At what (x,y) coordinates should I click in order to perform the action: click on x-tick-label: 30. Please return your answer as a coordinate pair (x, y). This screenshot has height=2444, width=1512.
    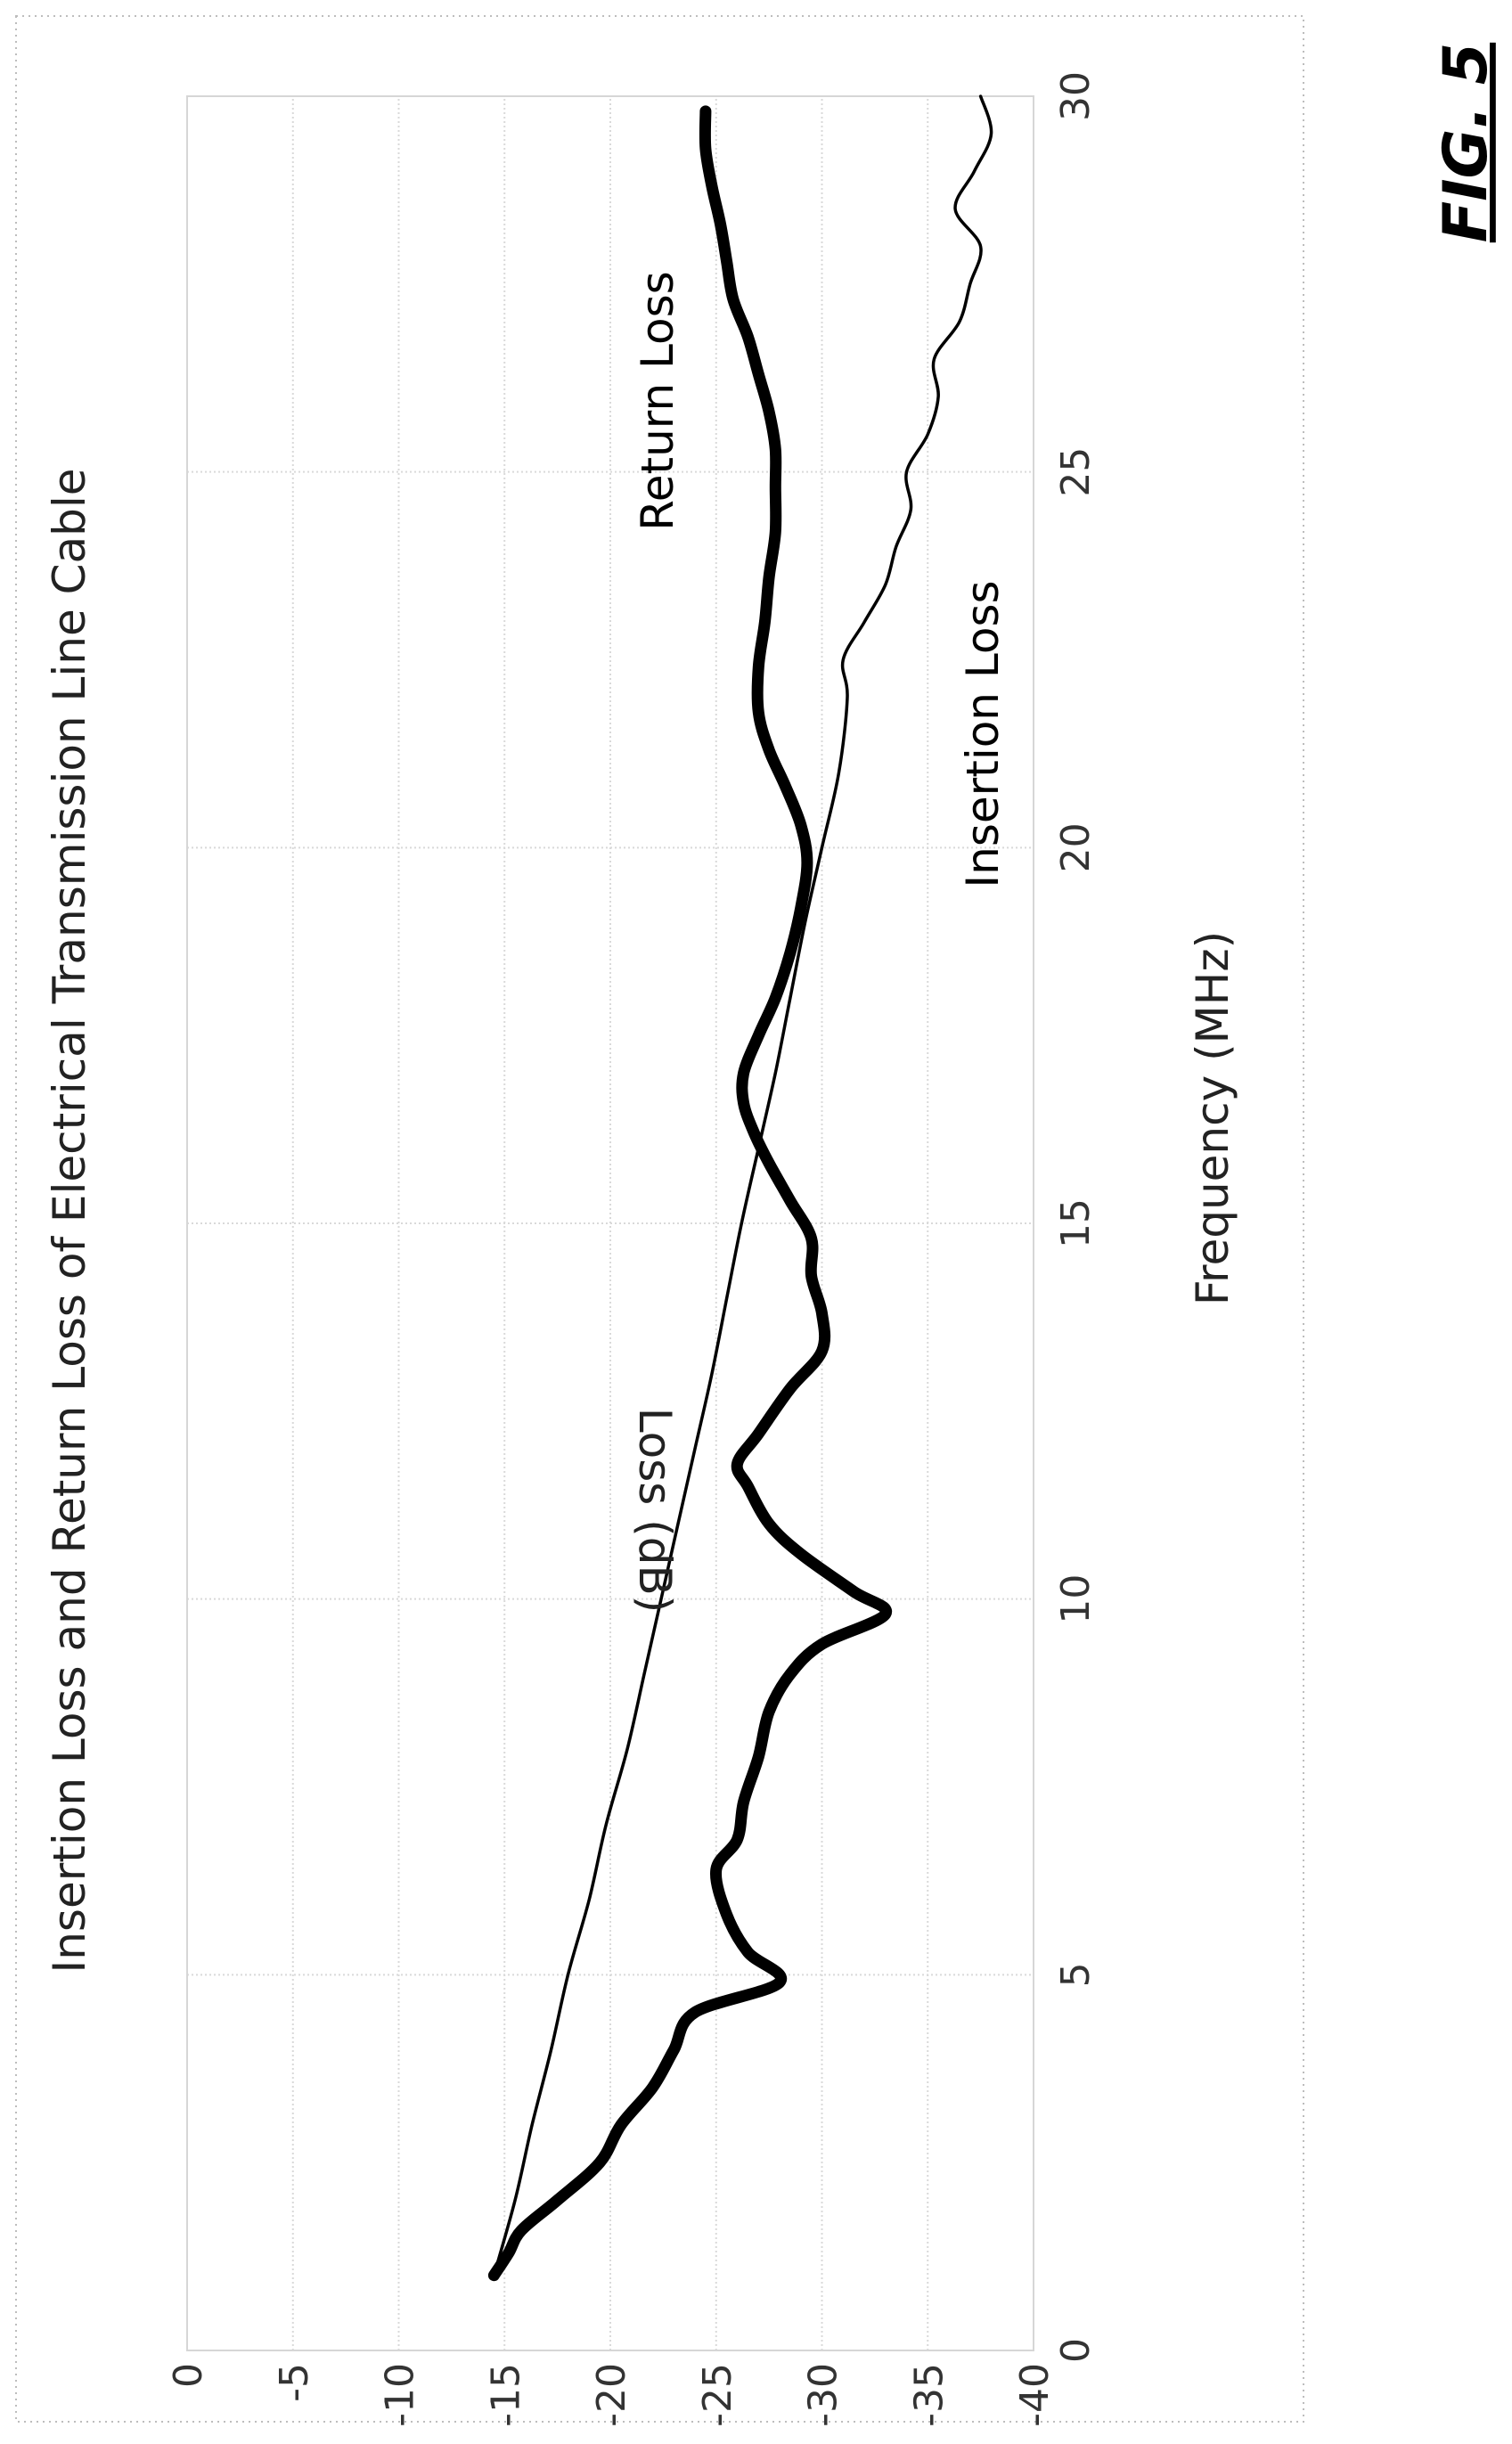
    Looking at the image, I should click on (1076, 96).